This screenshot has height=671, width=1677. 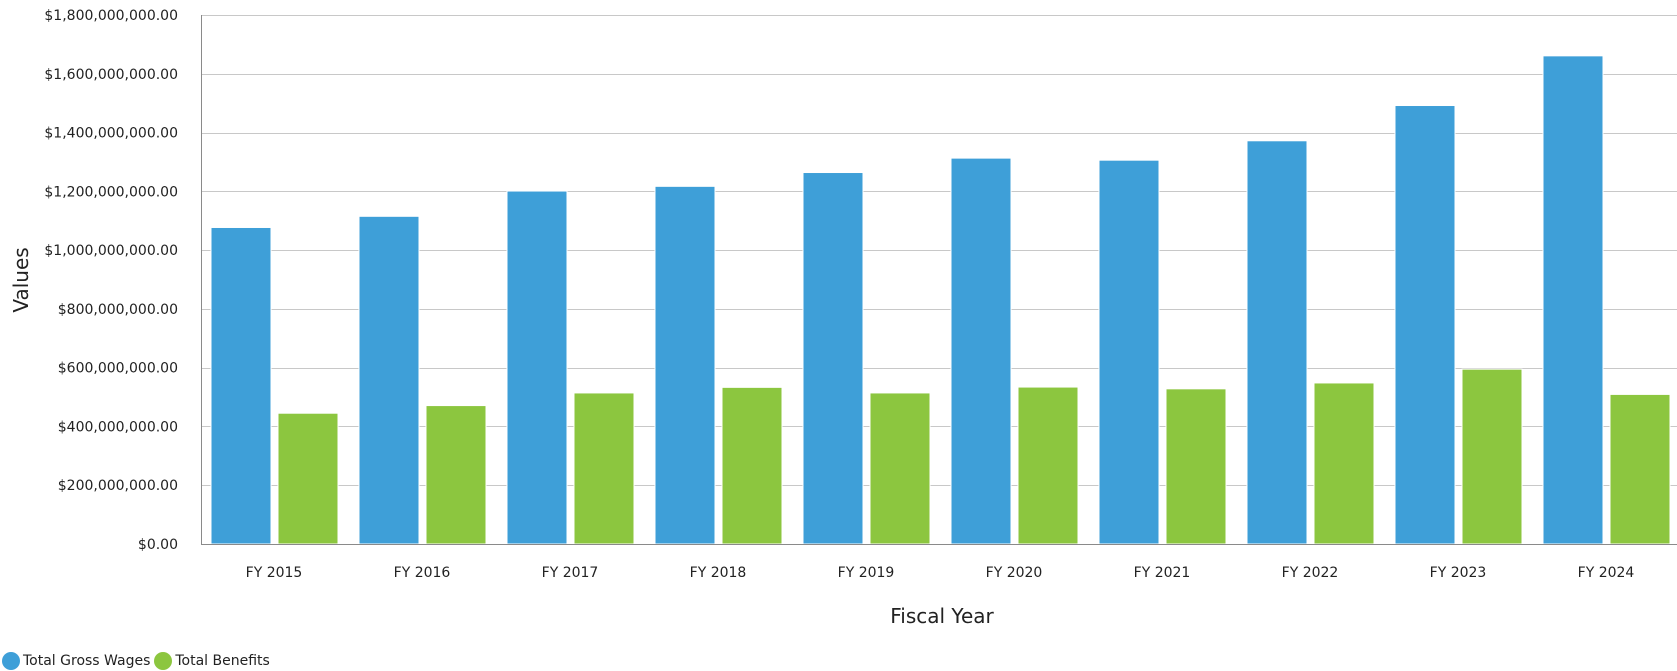 I want to click on bar-total-gross-wages-fy-2019, so click(x=833, y=358).